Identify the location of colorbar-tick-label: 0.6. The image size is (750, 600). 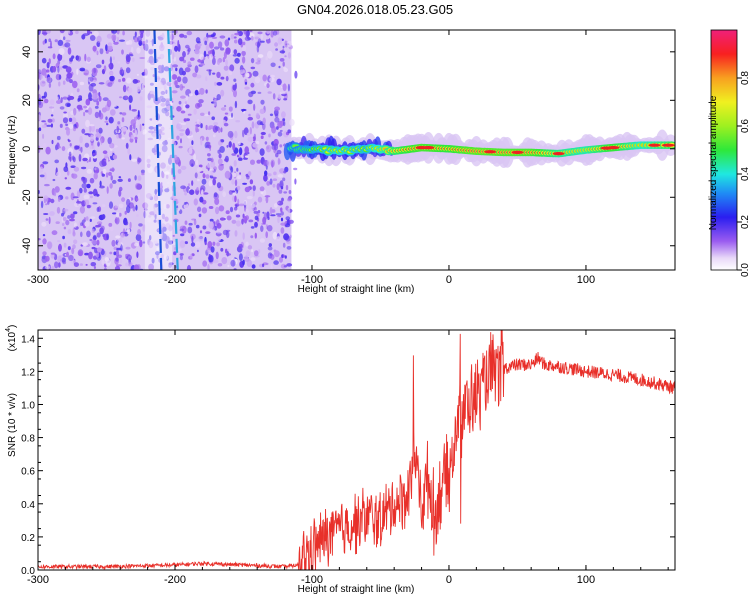
(745, 126).